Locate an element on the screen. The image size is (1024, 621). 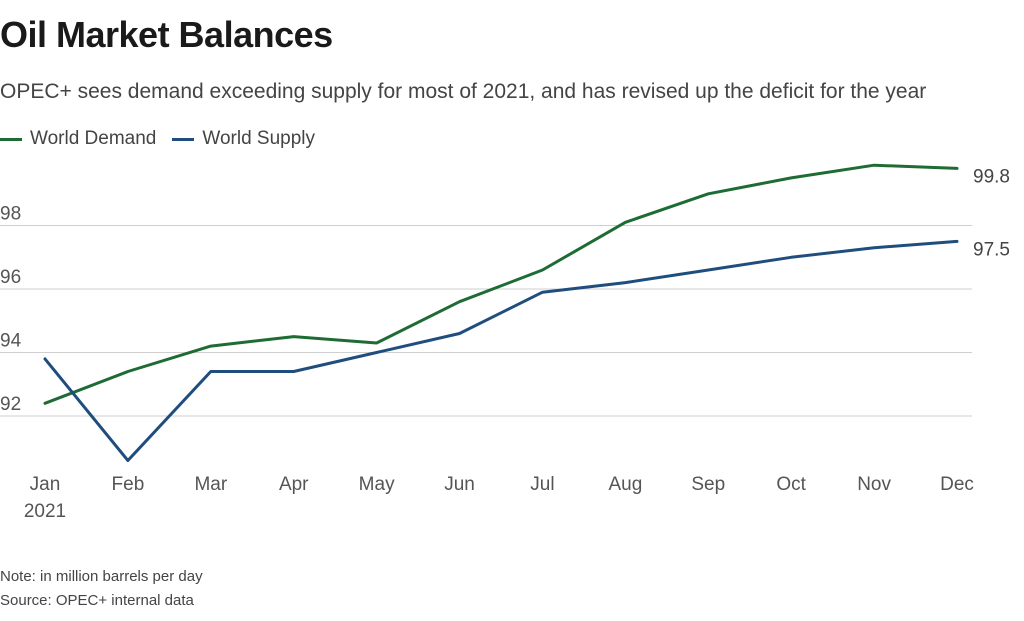
legend-label-supply: World Supply is located at coordinates (259, 138).